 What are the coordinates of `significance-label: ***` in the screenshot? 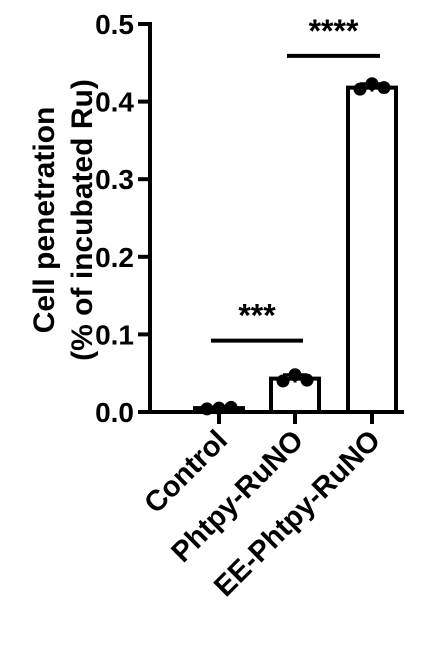 It's located at (257, 316).